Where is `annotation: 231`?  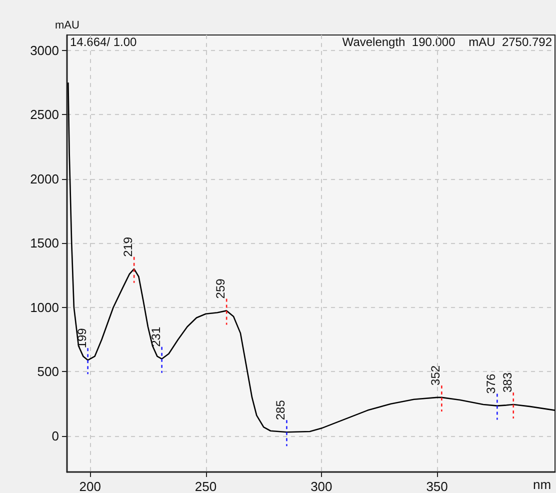 annotation: 231 is located at coordinates (155, 336).